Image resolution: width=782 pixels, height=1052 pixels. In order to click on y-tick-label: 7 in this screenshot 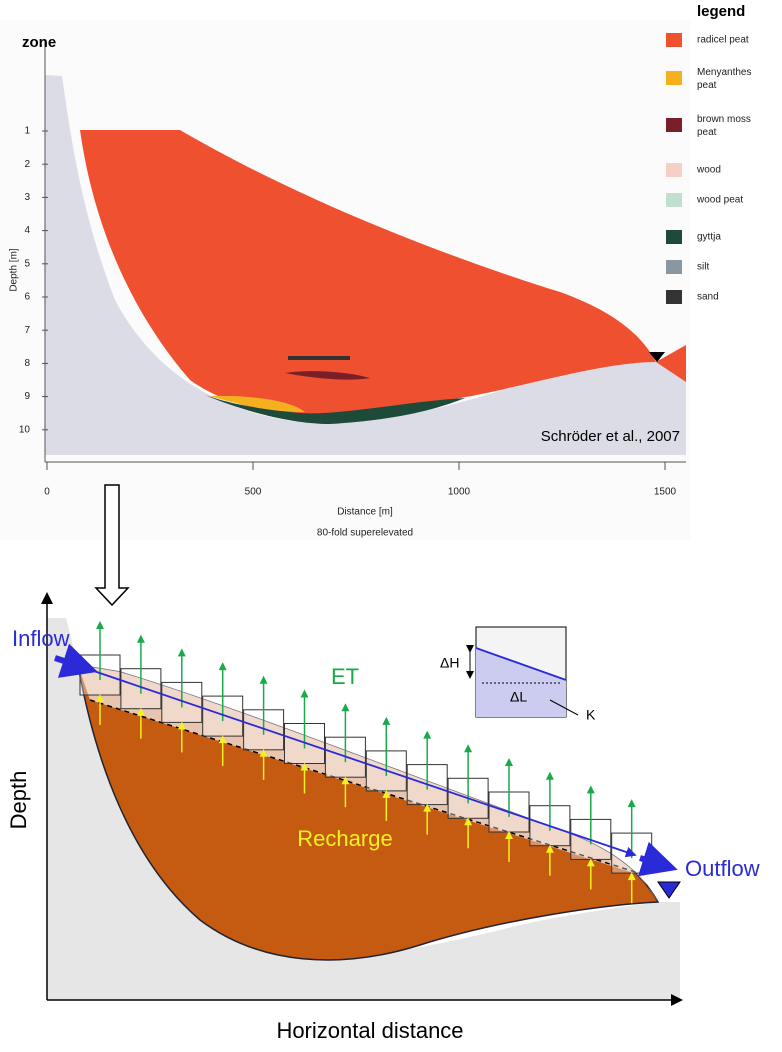, I will do `click(27, 330)`.